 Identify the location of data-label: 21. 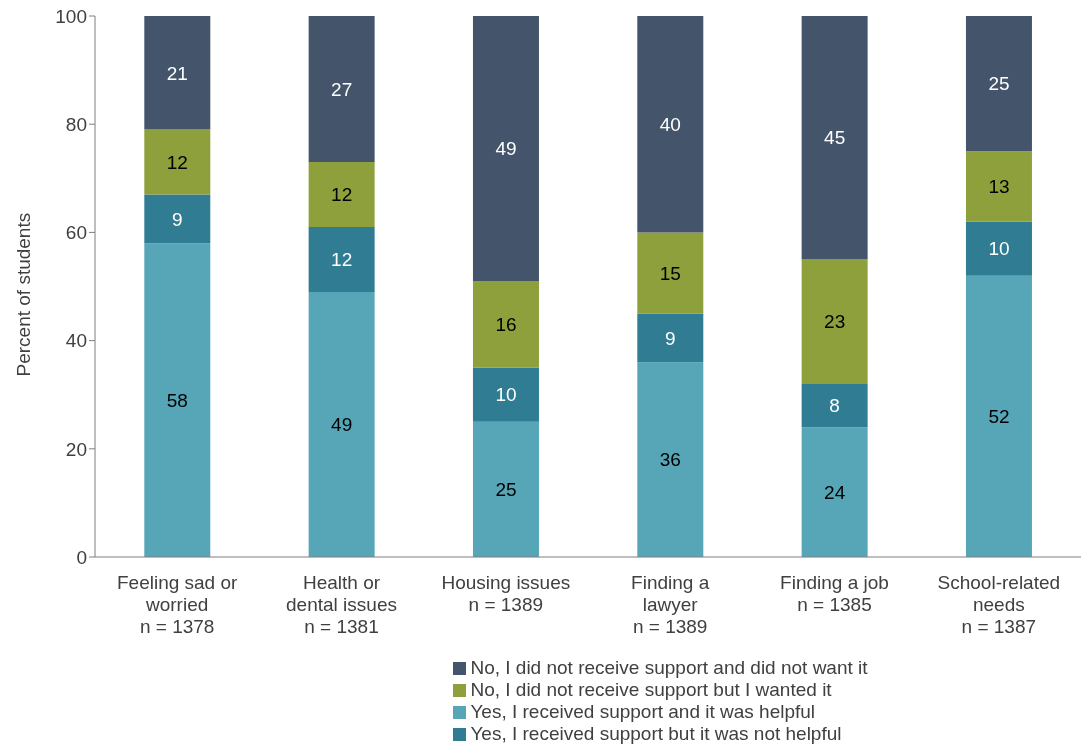
(177, 73).